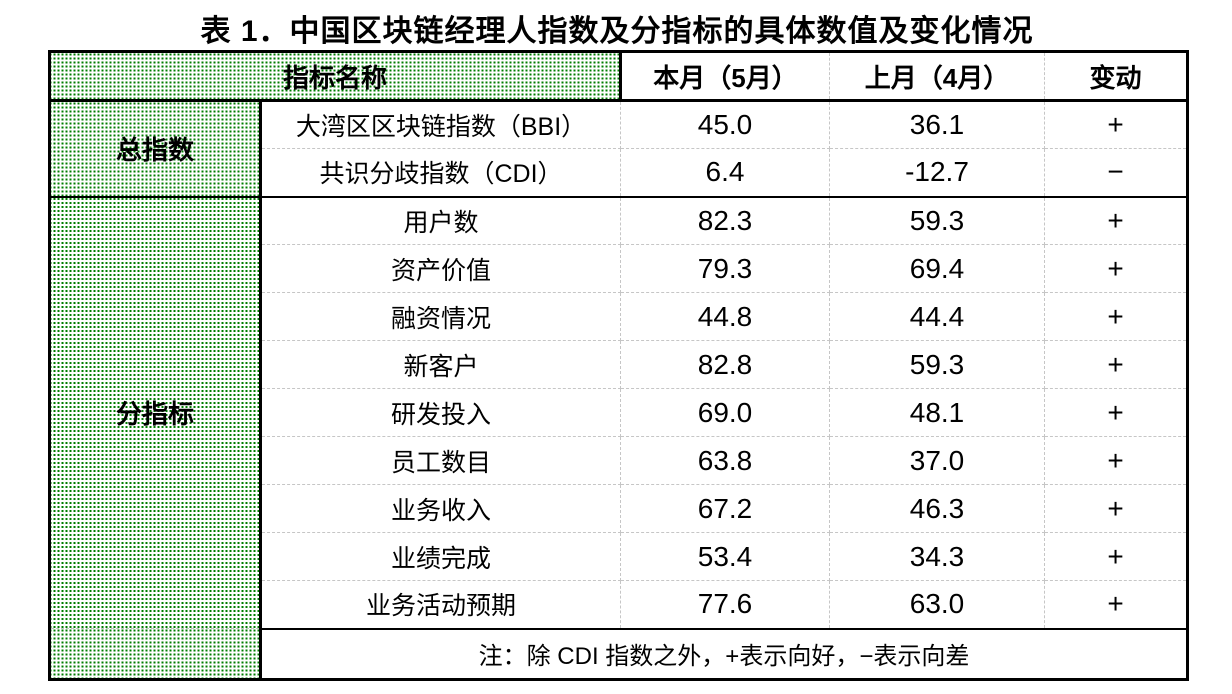  Describe the element at coordinates (1116, 76) in the screenshot. I see `header-change-cell: 变动` at that location.